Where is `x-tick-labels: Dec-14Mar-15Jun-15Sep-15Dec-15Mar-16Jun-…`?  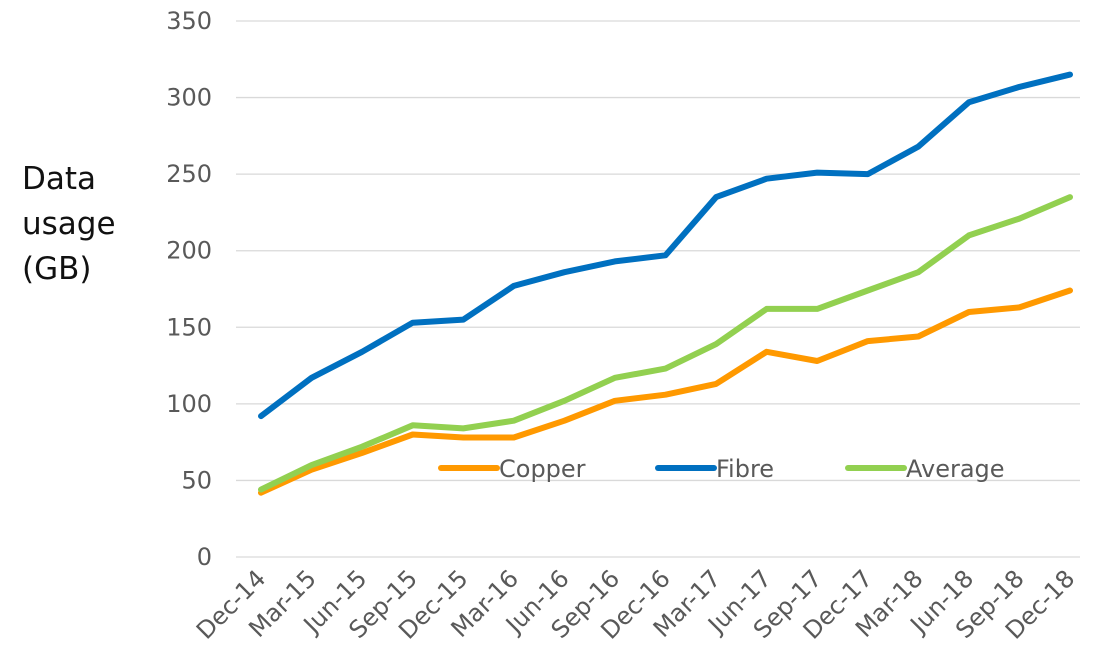
x-tick-labels: Dec-14Mar-15Jun-15Sep-15Dec-15Mar-16Jun-… is located at coordinates (635, 604).